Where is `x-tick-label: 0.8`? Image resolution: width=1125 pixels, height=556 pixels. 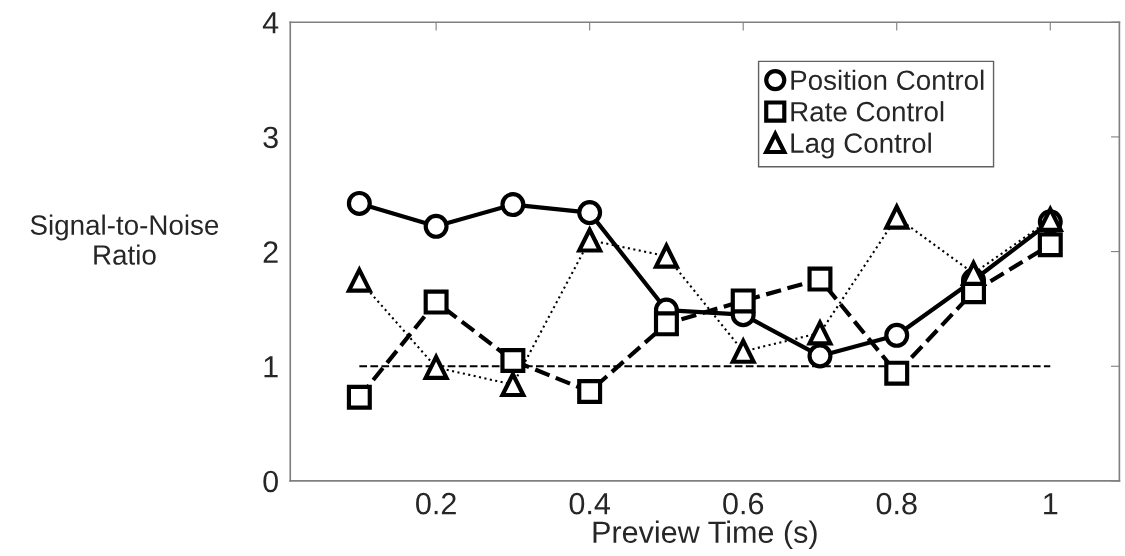
x-tick-label: 0.8 is located at coordinates (896, 503).